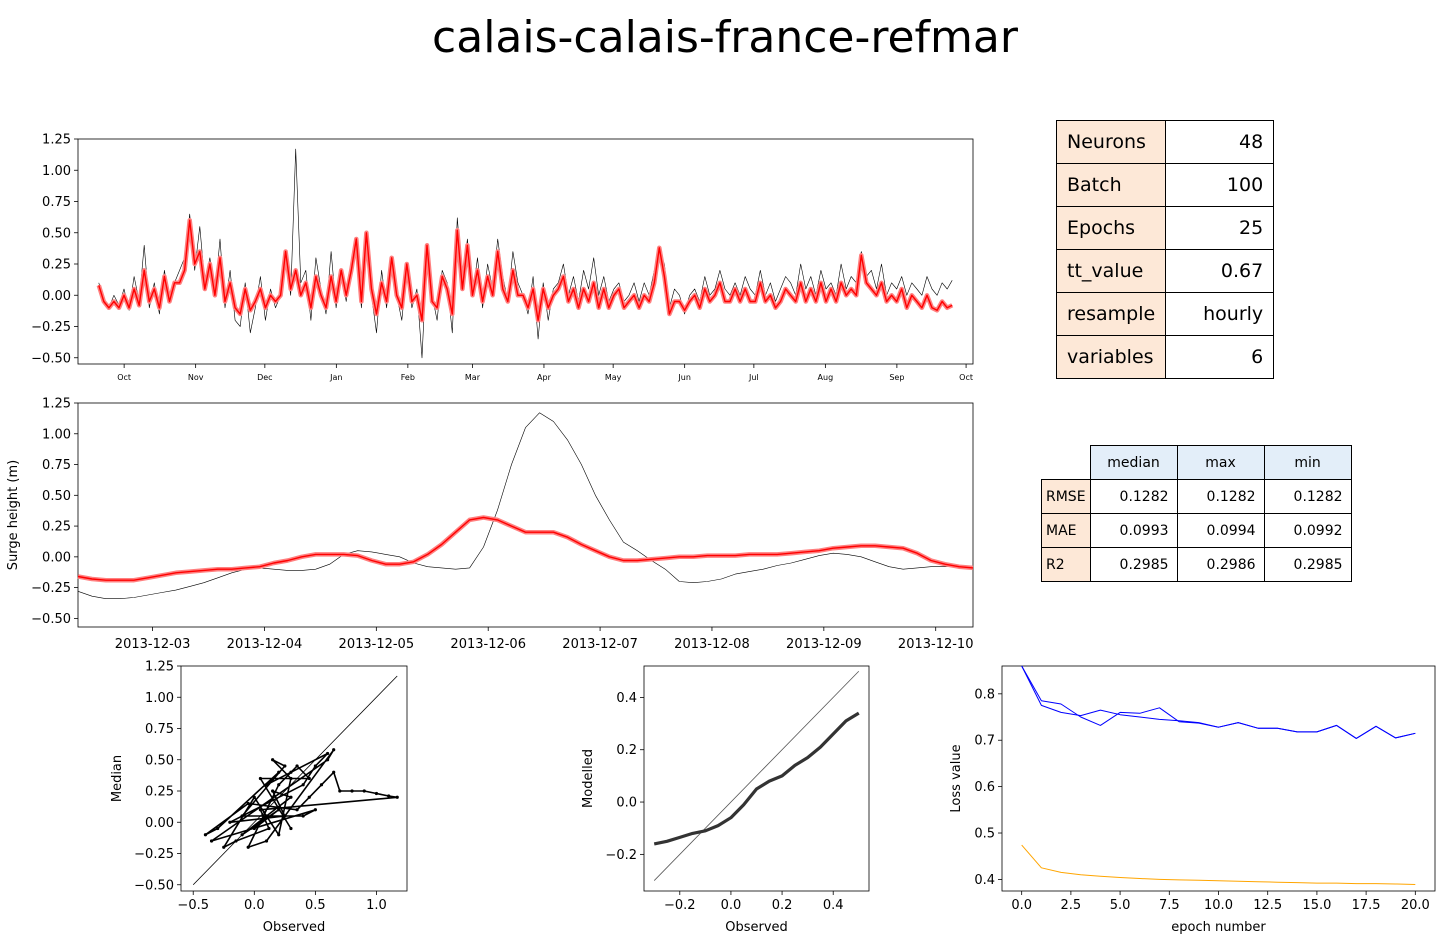 This screenshot has width=1450, height=950. Describe the element at coordinates (488, 644) in the screenshot. I see `x-tick-label: 2013-12-06` at that location.